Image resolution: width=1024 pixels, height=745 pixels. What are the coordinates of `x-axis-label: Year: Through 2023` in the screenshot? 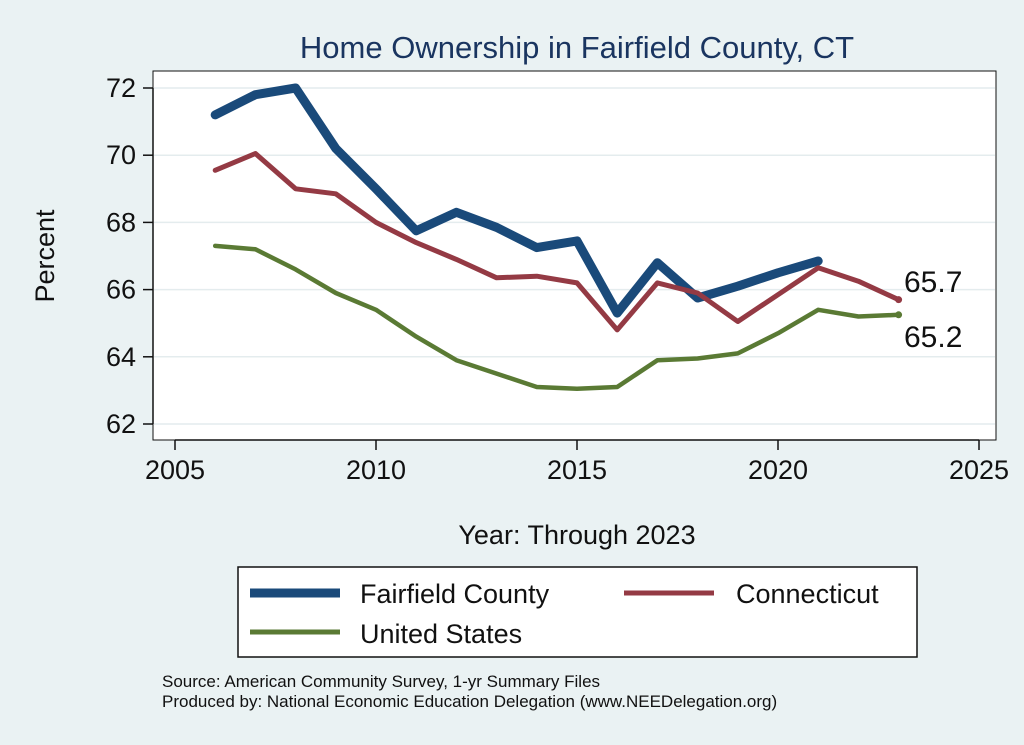 It's located at (576, 535).